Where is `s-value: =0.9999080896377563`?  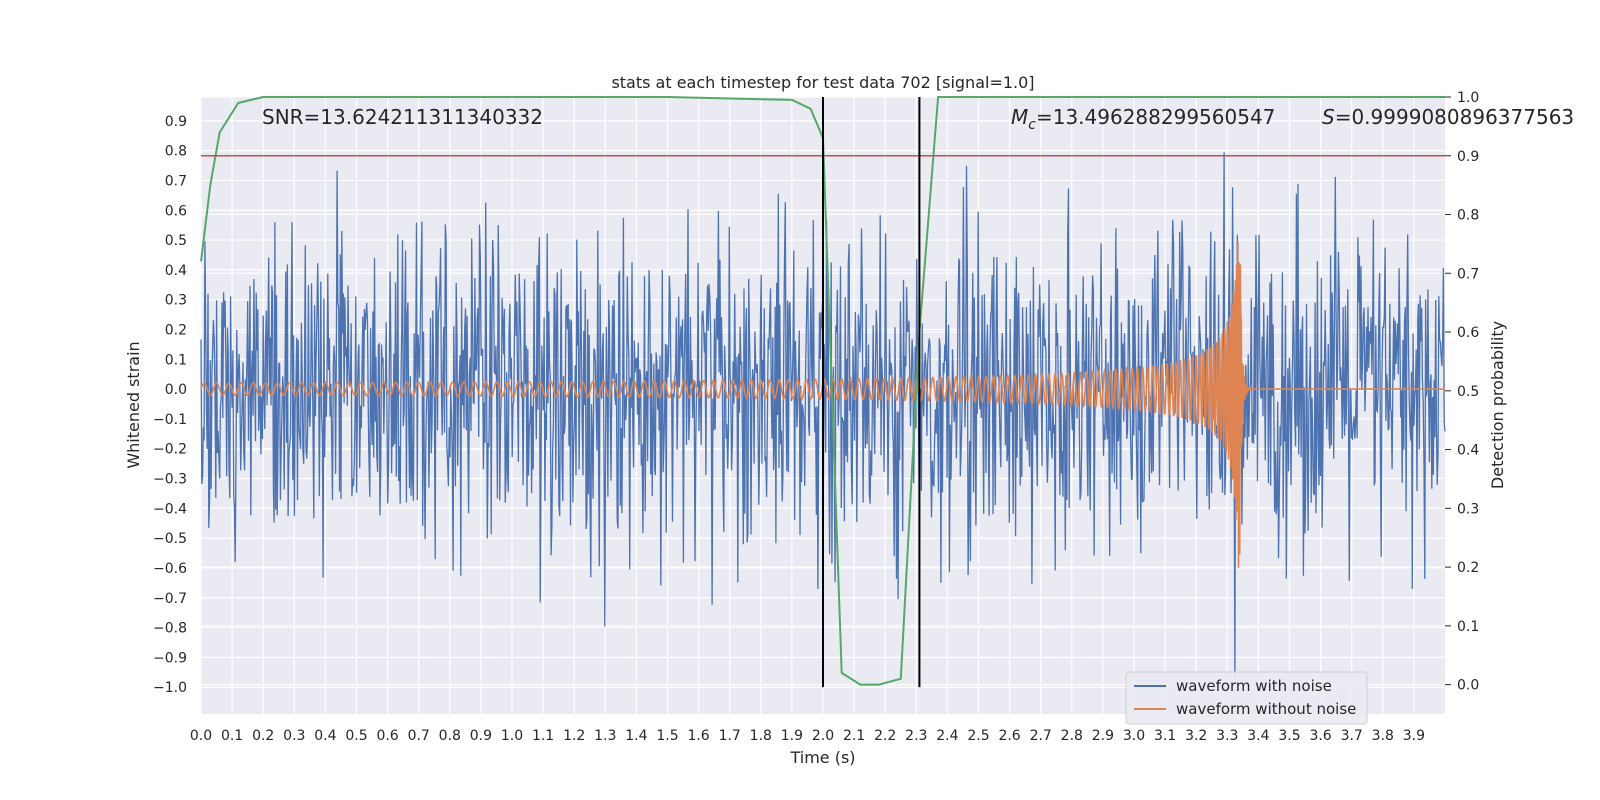 s-value: =0.9999080896377563 is located at coordinates (1454, 117).